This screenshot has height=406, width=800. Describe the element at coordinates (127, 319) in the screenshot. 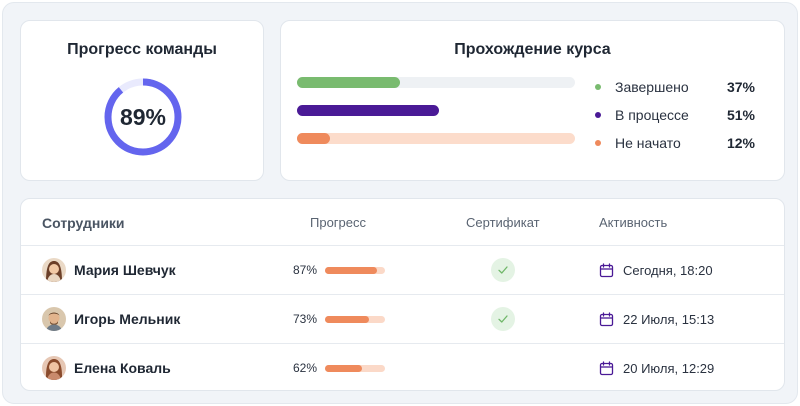

I see `employee-name: Игорь Мельник` at that location.